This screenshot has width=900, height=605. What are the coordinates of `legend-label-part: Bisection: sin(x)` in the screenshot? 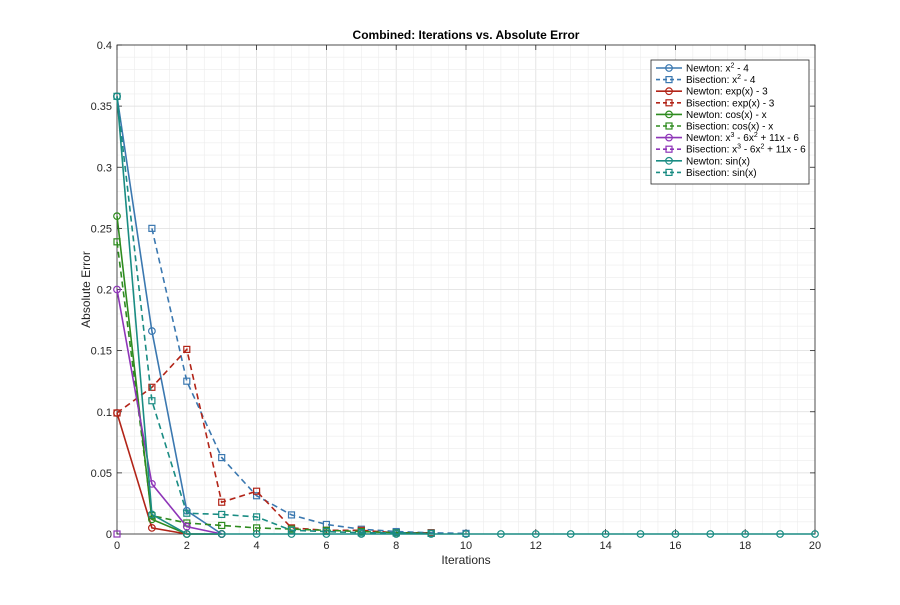 It's located at (721, 173).